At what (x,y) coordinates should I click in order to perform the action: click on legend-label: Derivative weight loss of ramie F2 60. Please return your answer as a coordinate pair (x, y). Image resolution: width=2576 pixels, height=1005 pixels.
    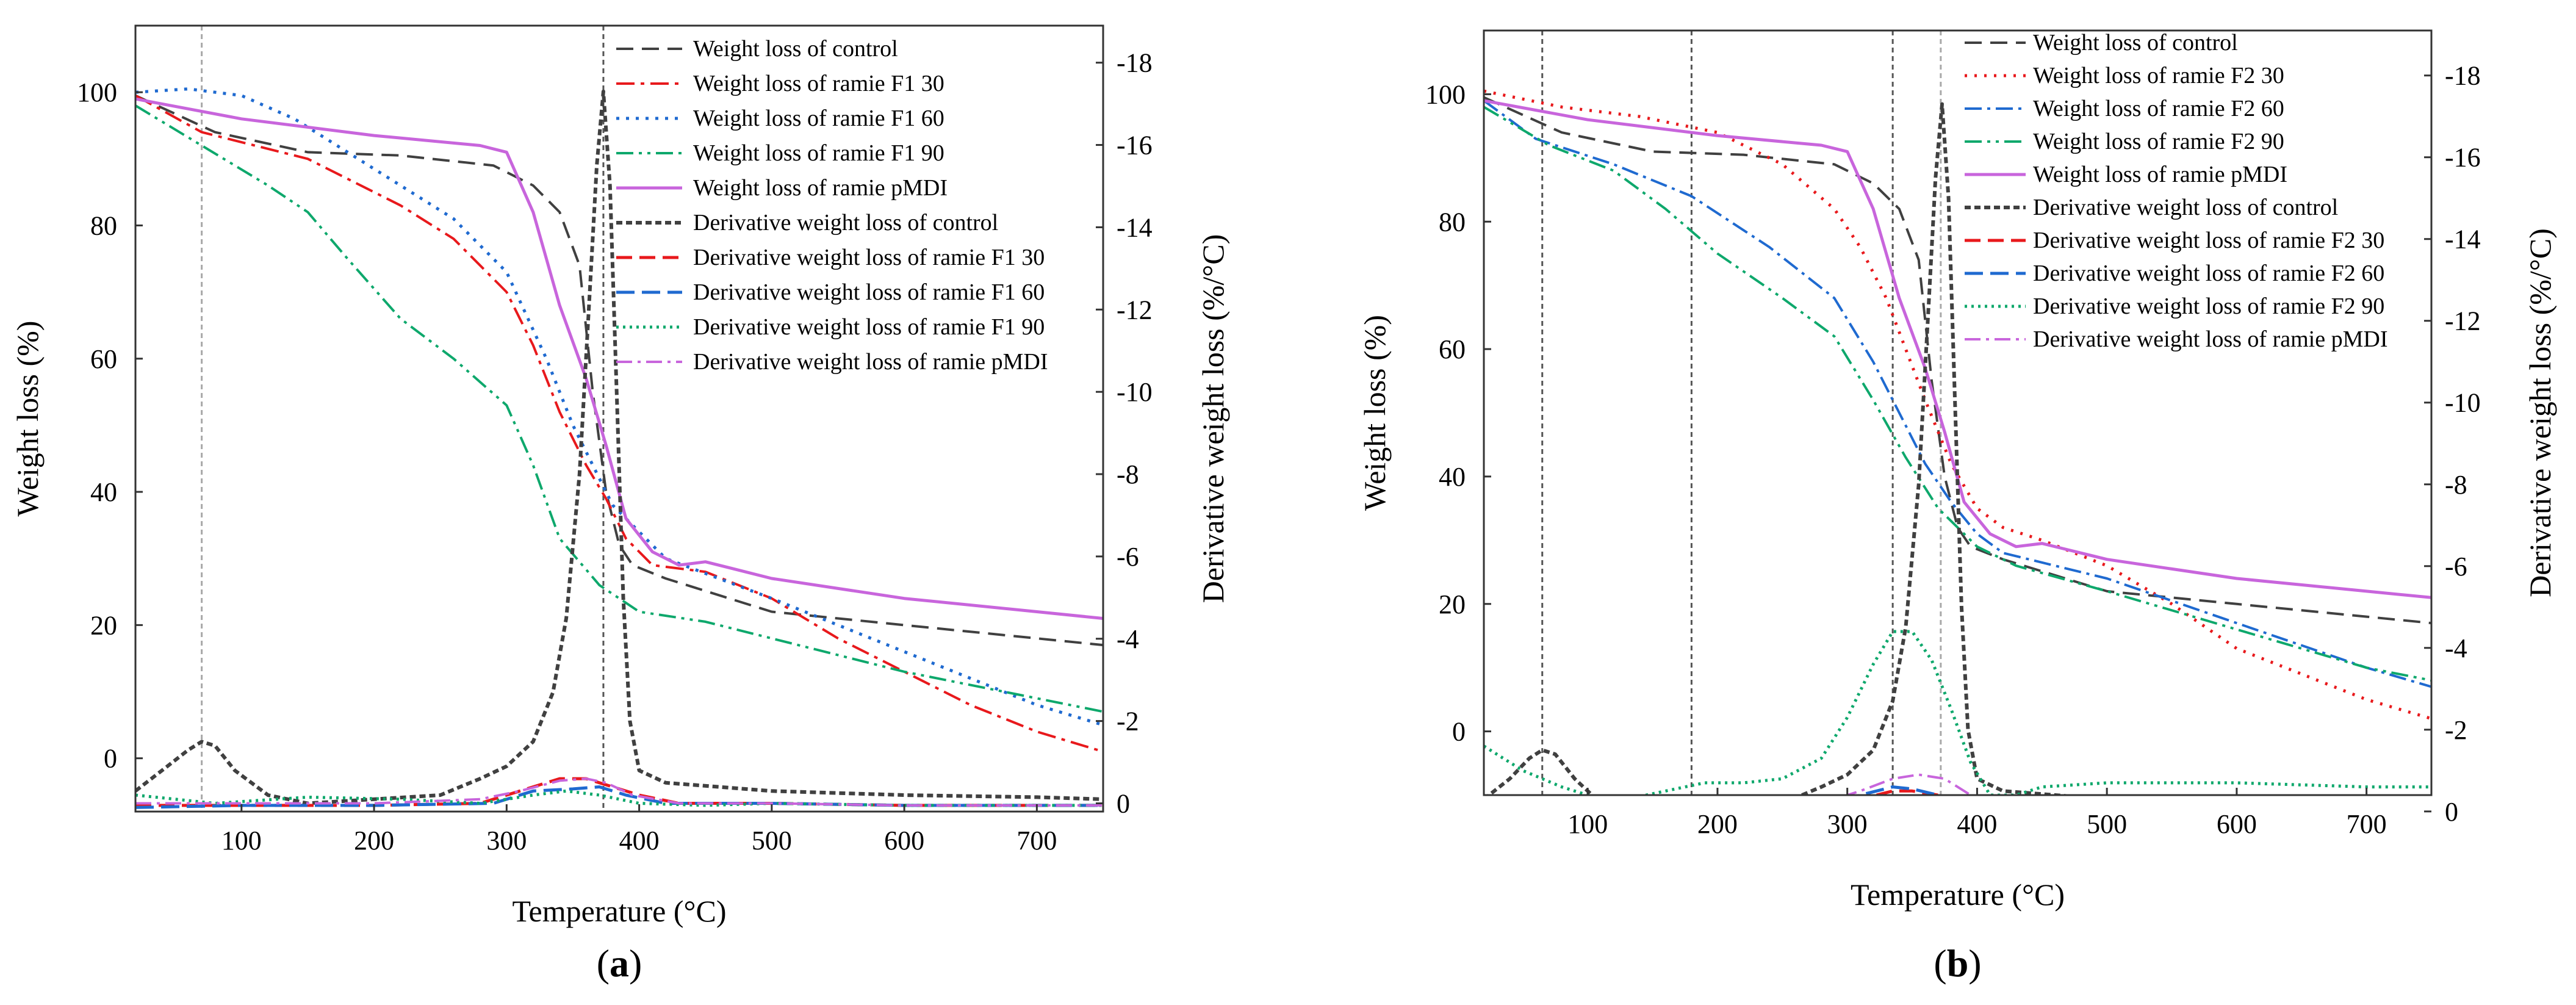
    Looking at the image, I should click on (2208, 273).